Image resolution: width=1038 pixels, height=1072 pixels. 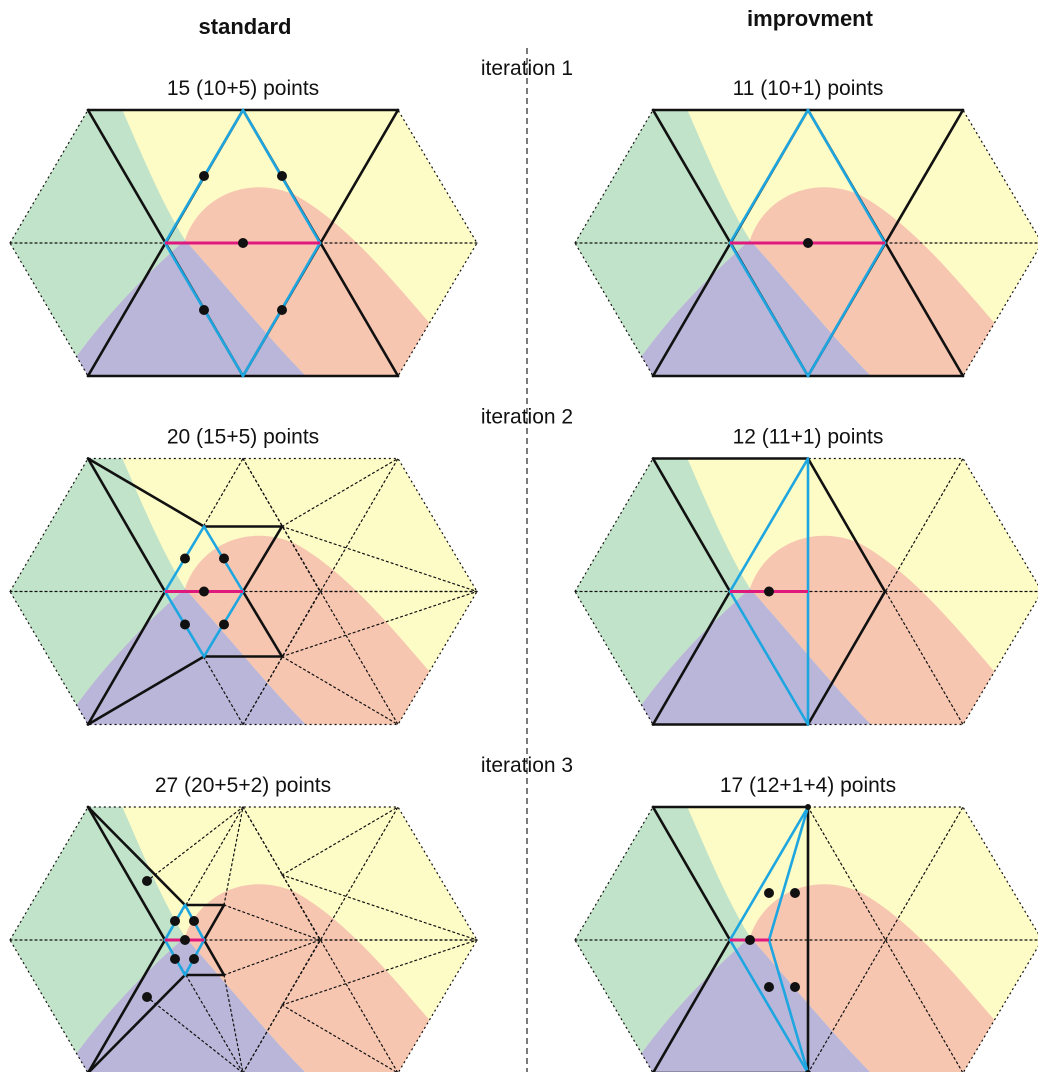 I want to click on column-header: improvment, so click(x=810, y=18).